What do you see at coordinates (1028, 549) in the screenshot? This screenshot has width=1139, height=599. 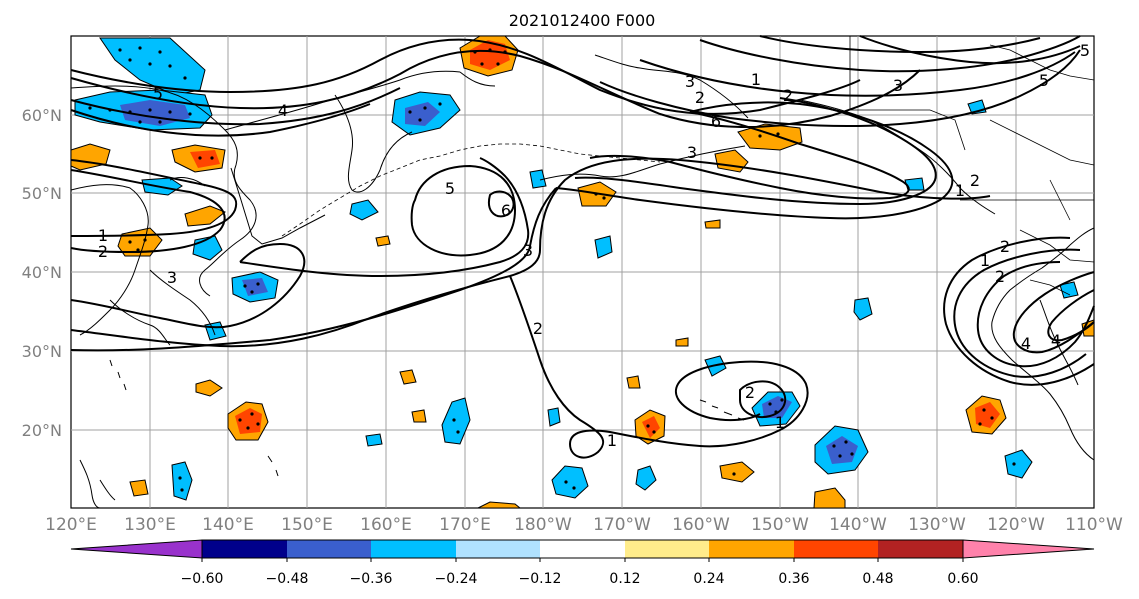 I see `colorbar-extend-max` at bounding box center [1028, 549].